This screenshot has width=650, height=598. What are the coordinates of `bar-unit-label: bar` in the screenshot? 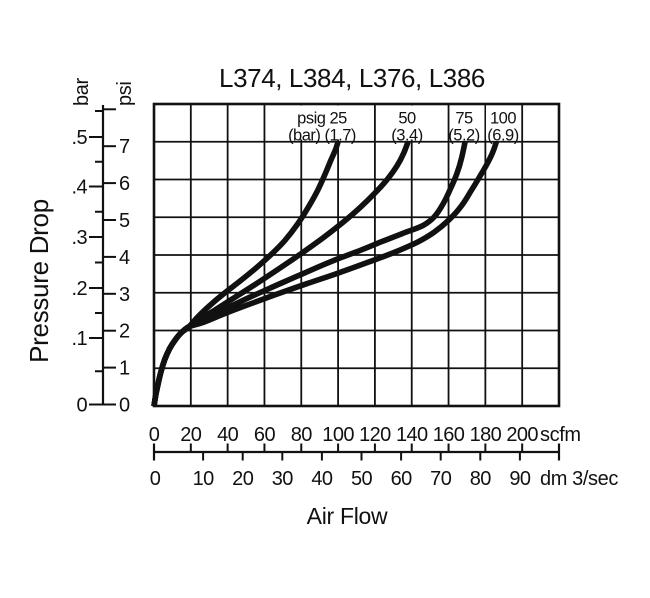 It's located at (82, 92).